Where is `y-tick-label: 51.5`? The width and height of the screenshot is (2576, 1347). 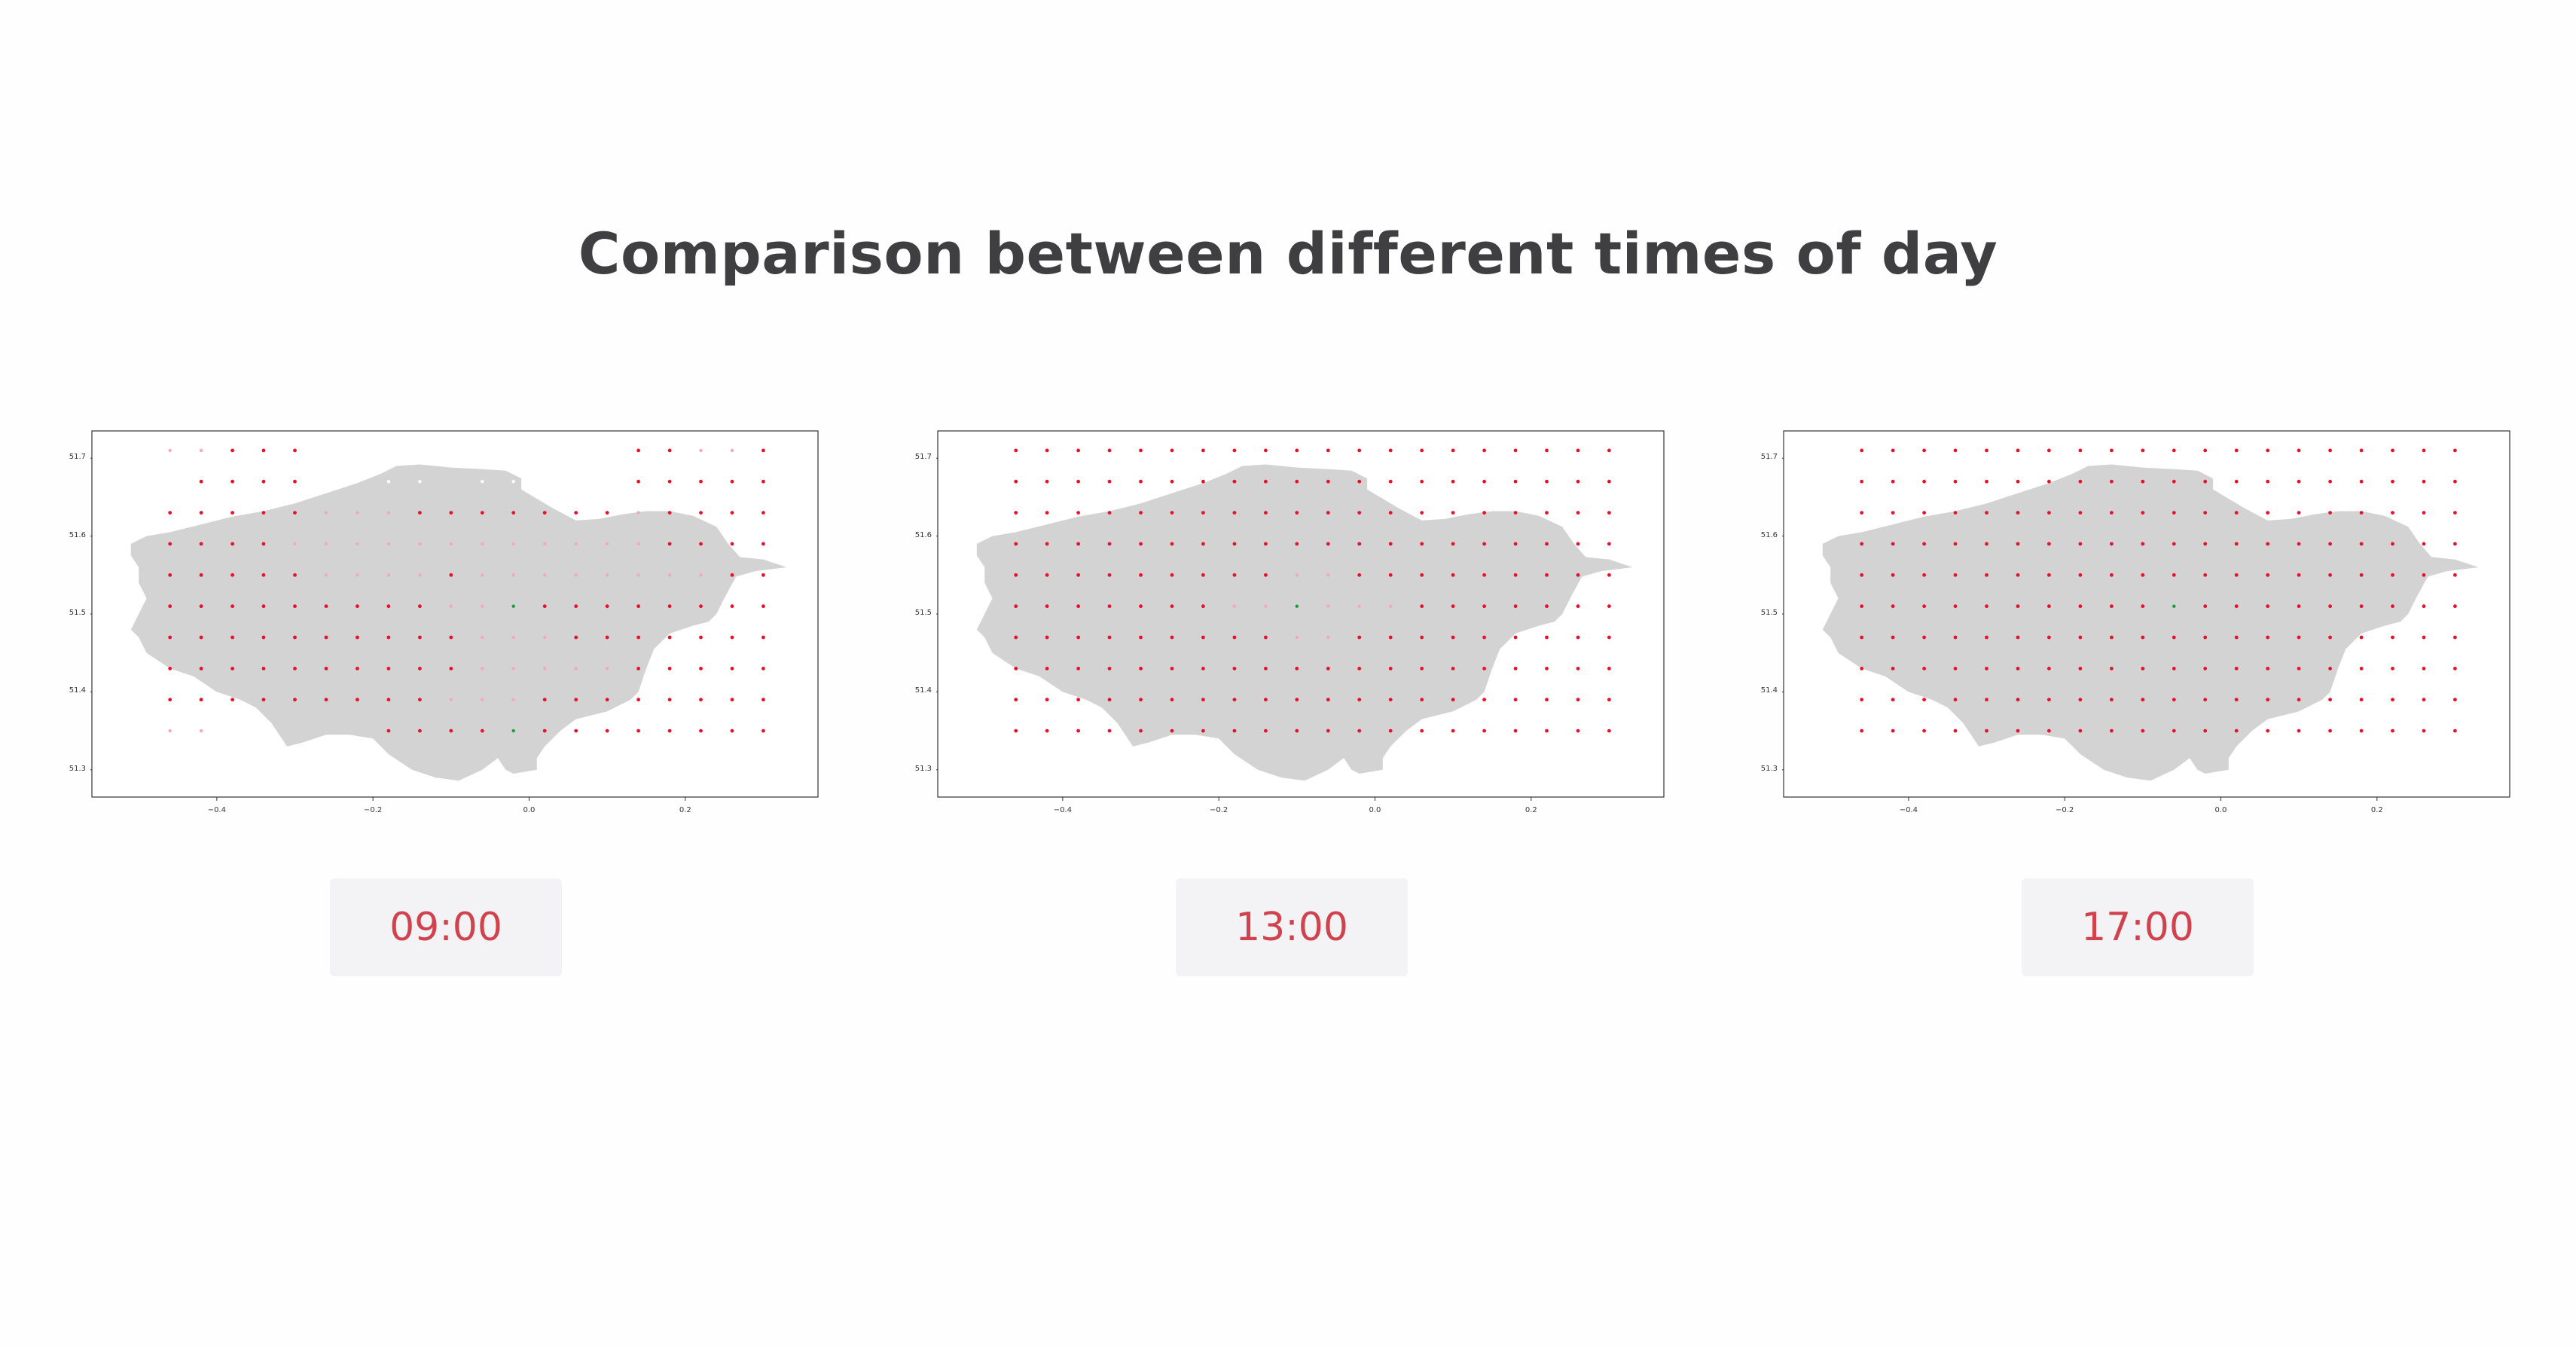 y-tick-label: 51.5 is located at coordinates (1769, 613).